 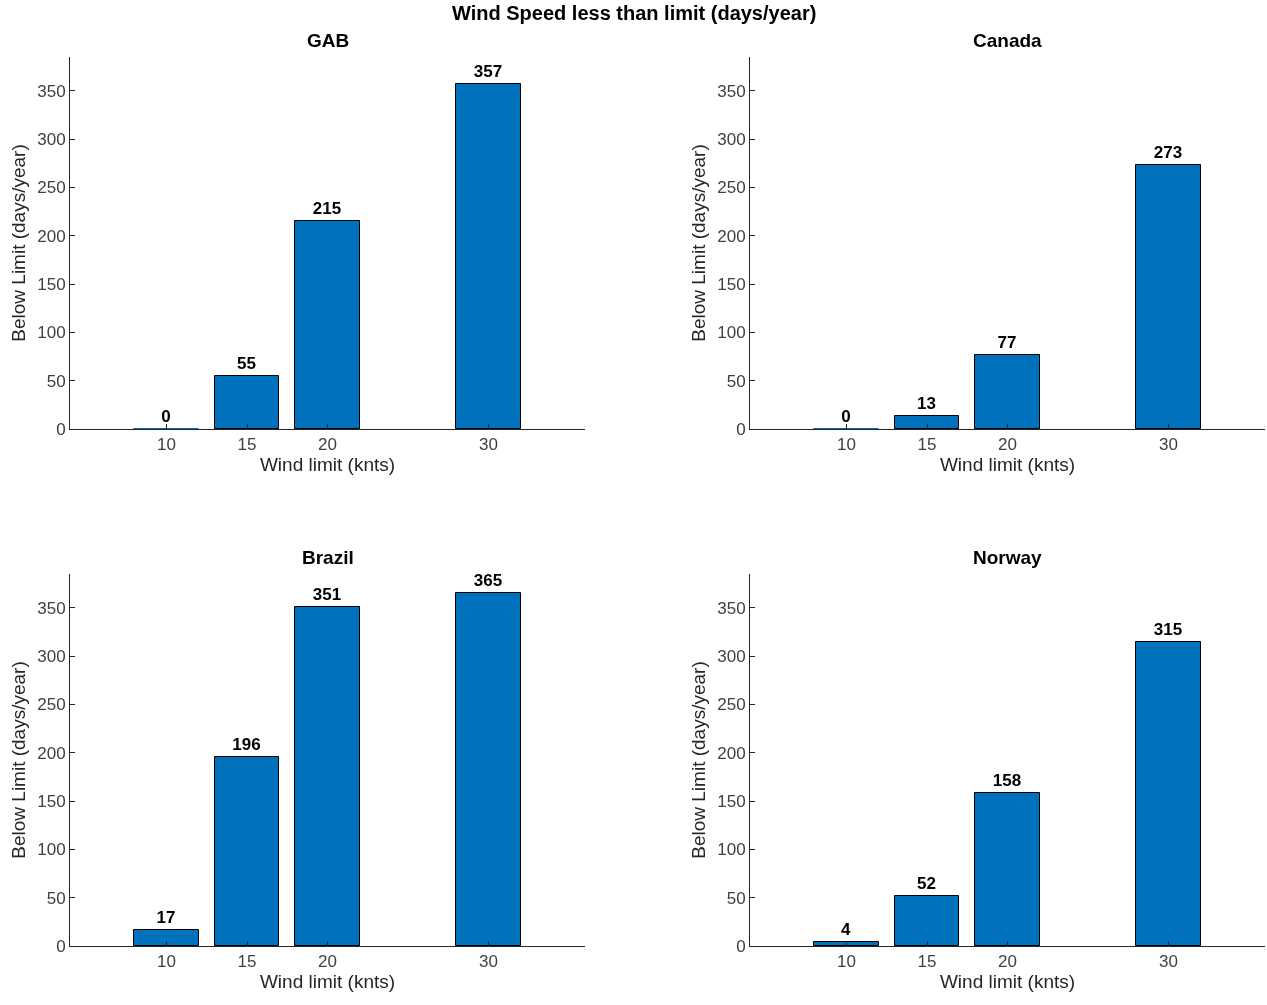 What do you see at coordinates (1168, 152) in the screenshot?
I see `data-label: 273` at bounding box center [1168, 152].